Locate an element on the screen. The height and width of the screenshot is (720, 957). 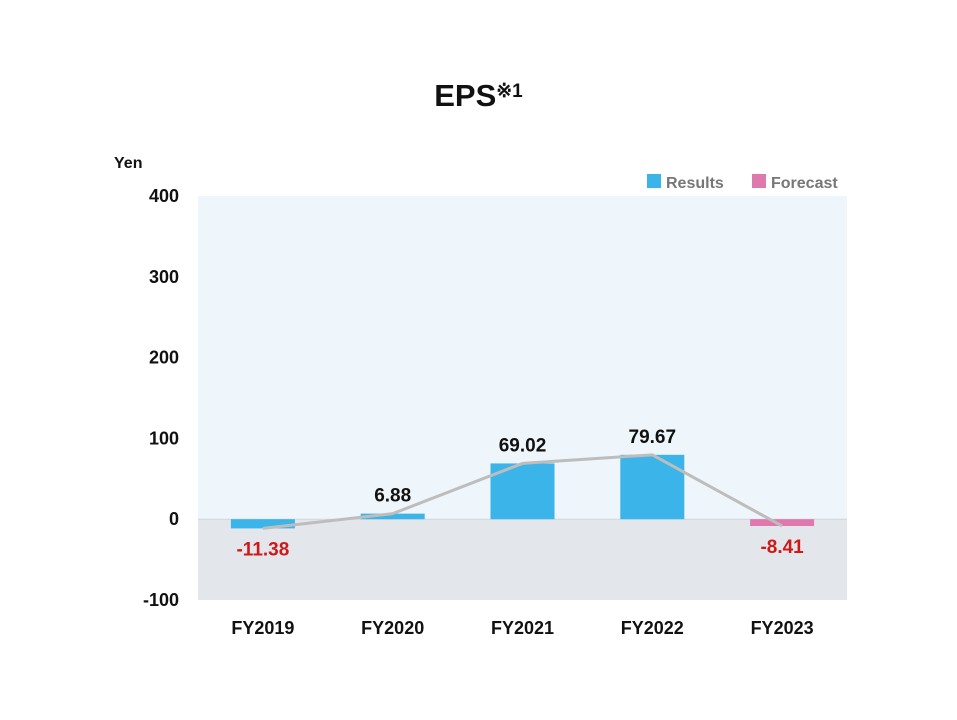
legend-label-results: Results is located at coordinates (695, 183).